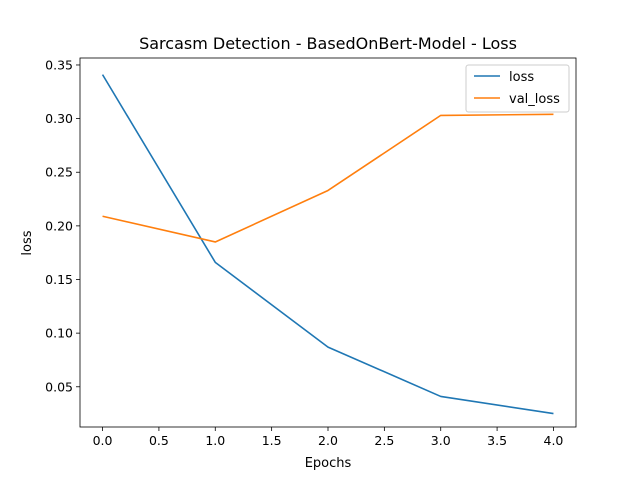  What do you see at coordinates (159, 440) in the screenshot?
I see `x-tick-label: 0.5` at bounding box center [159, 440].